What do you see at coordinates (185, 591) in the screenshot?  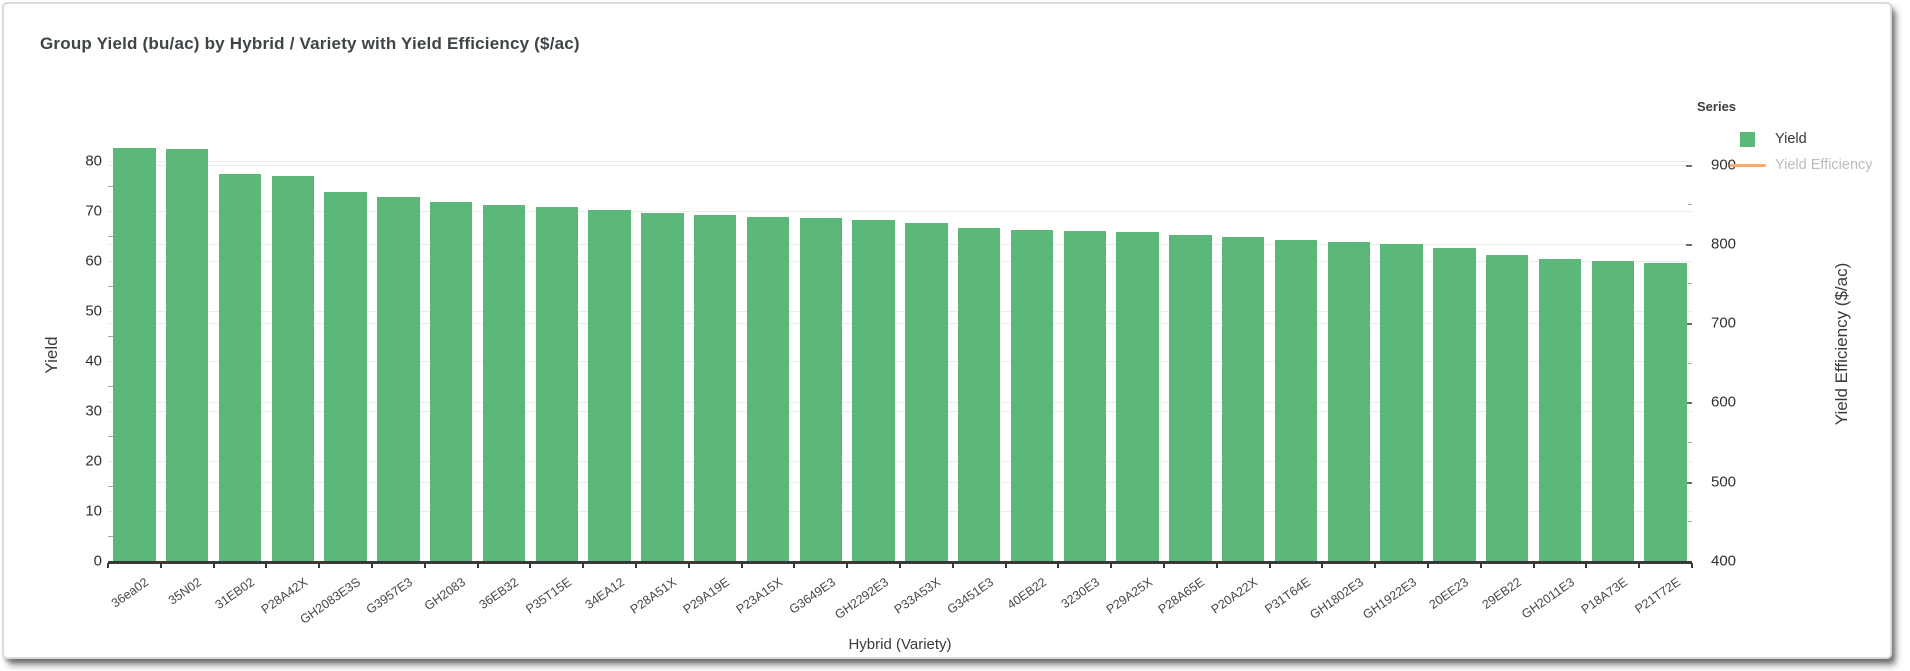 I see `x-tick-label-35N02: 35N02` at bounding box center [185, 591].